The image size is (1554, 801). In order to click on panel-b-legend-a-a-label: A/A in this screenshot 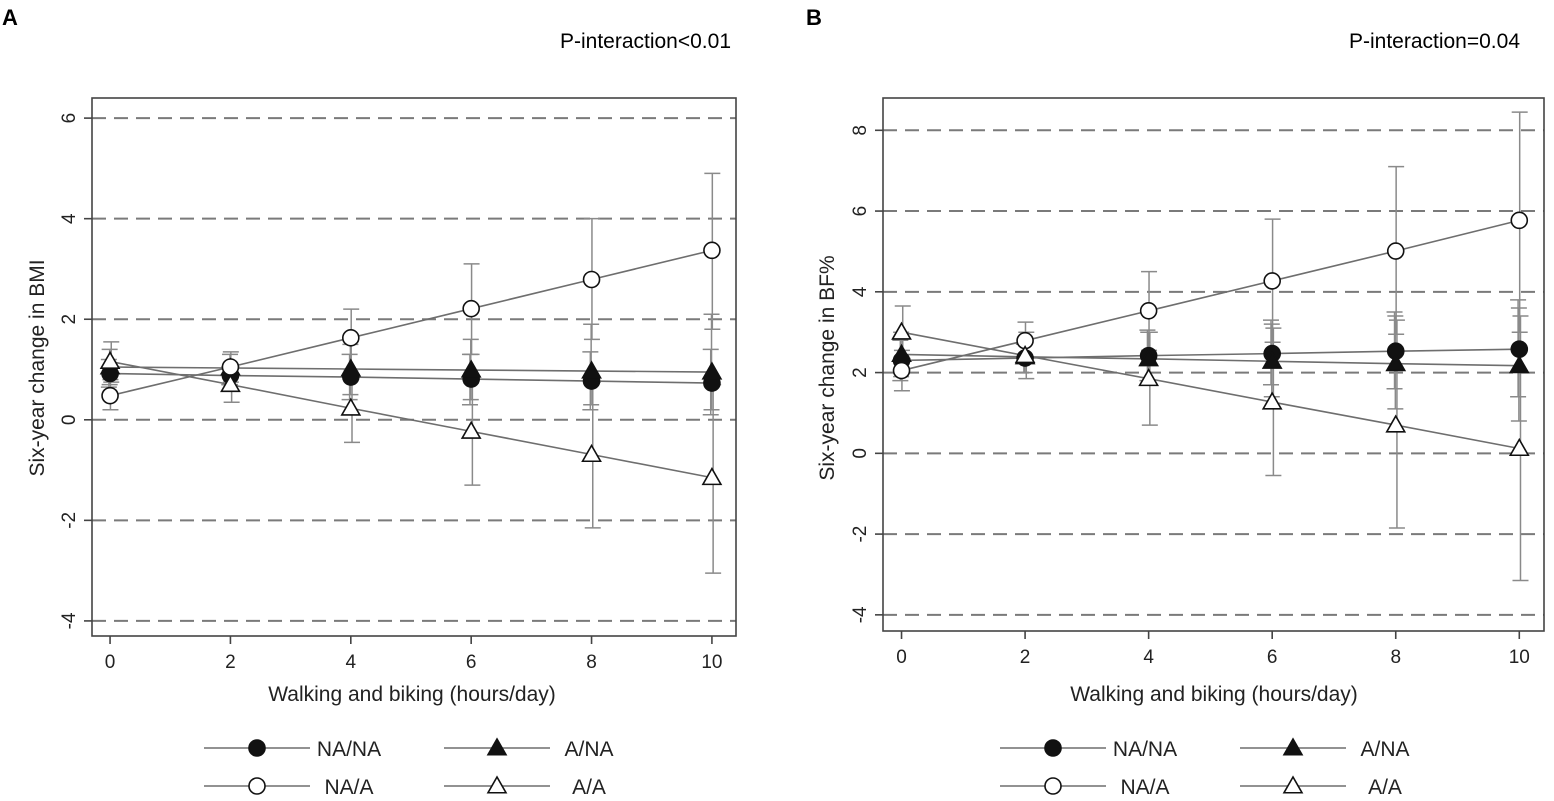, I will do `click(1385, 787)`.